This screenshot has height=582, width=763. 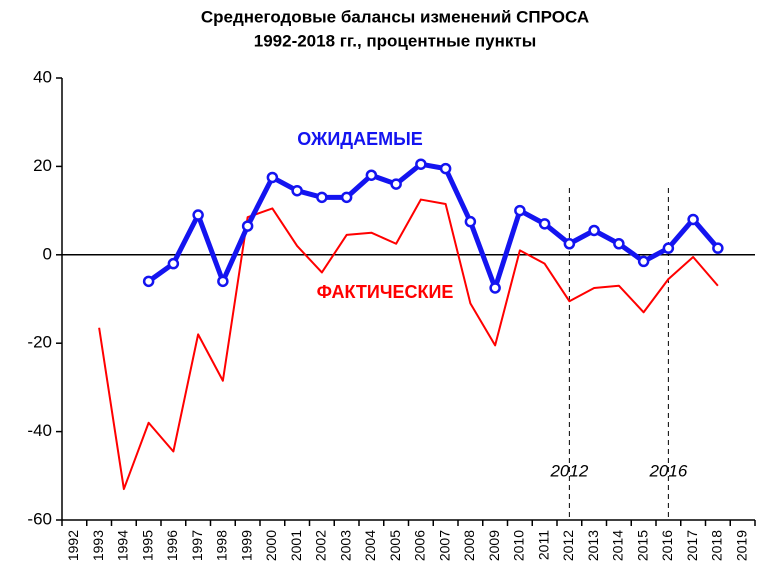 I want to click on x-tick-label: 2016, so click(x=667, y=545).